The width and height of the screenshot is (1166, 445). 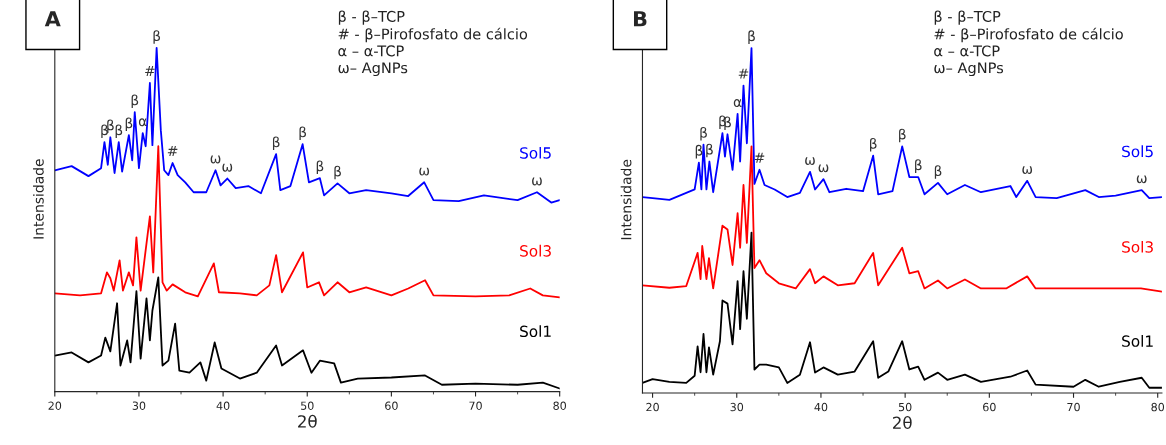 What do you see at coordinates (640, 19) in the screenshot?
I see `text: B` at bounding box center [640, 19].